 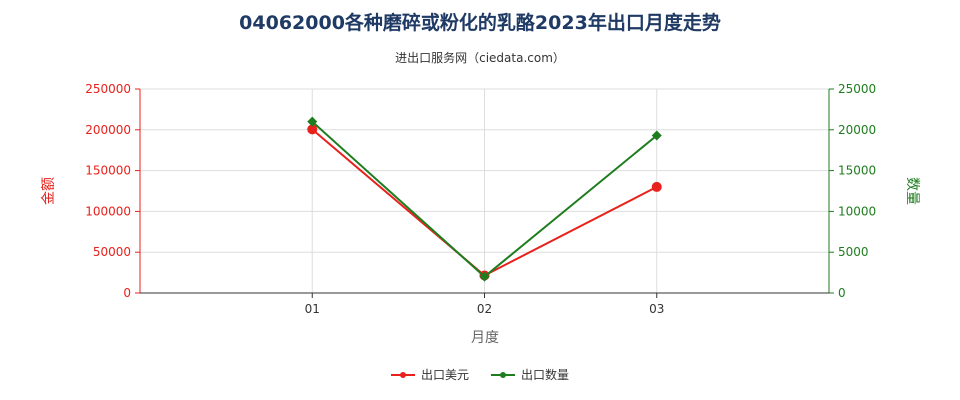 I want to click on y-left-tick-label: 50000, so click(x=112, y=252).